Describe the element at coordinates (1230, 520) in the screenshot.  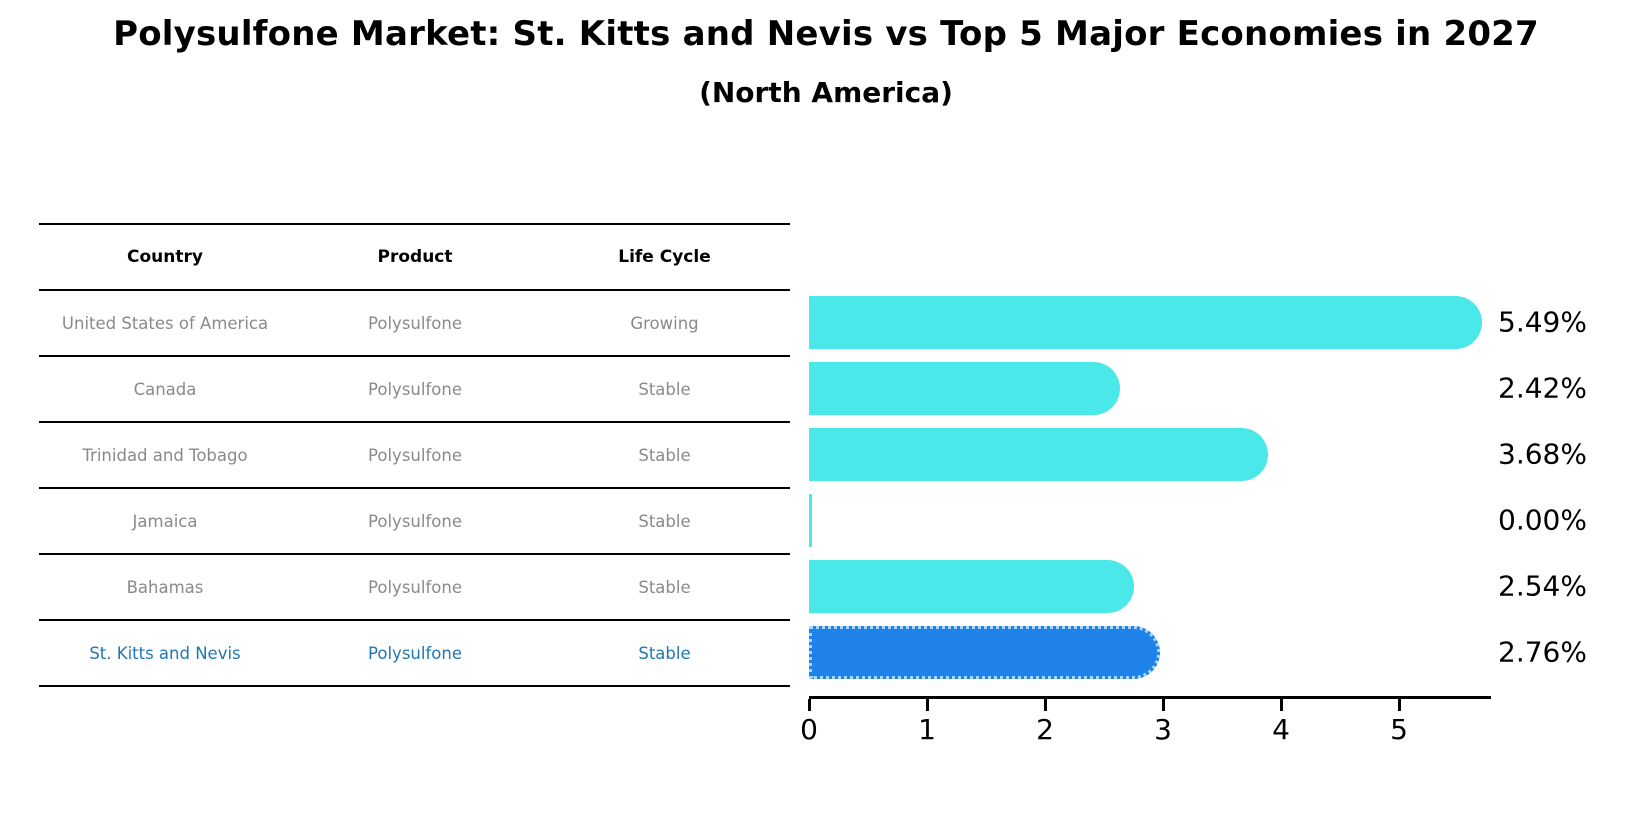
I see `bar-row: 0.00%` at that location.